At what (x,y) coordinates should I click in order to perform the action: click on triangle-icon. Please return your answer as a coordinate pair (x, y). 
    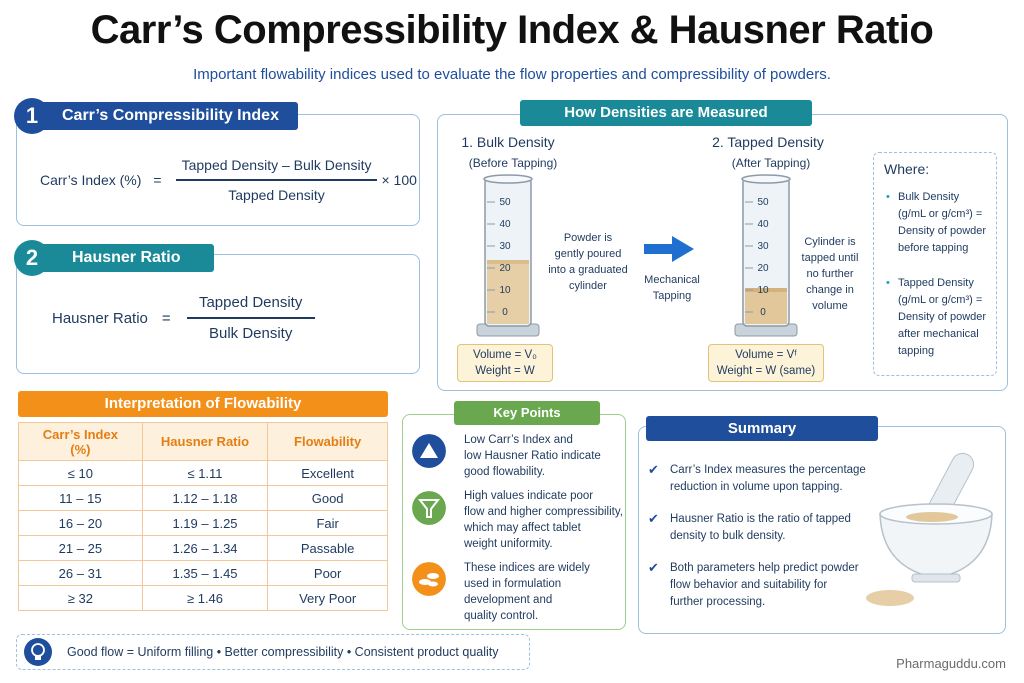
    Looking at the image, I should click on (429, 451).